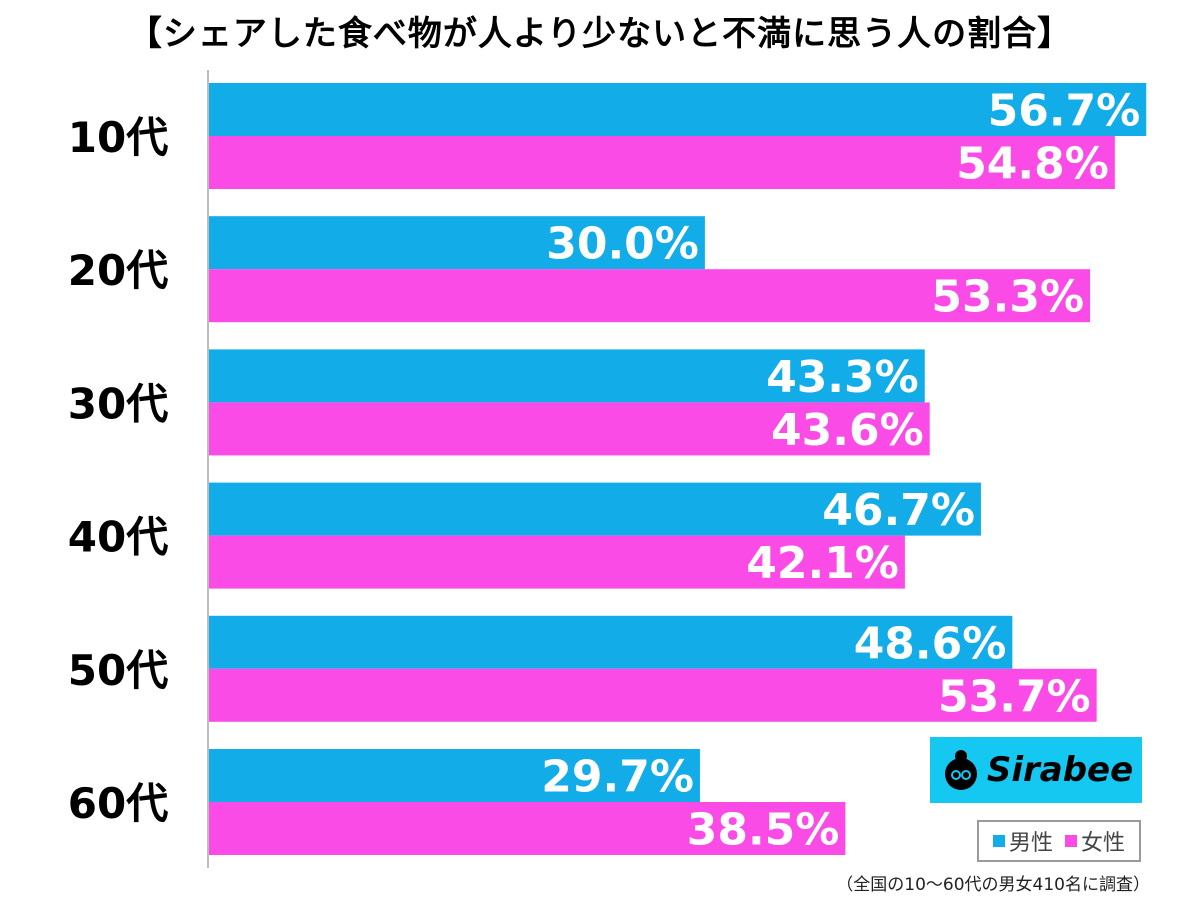 Image resolution: width=1200 pixels, height=897 pixels. What do you see at coordinates (1103, 843) in the screenshot?
I see `legend-label-female: 女性` at bounding box center [1103, 843].